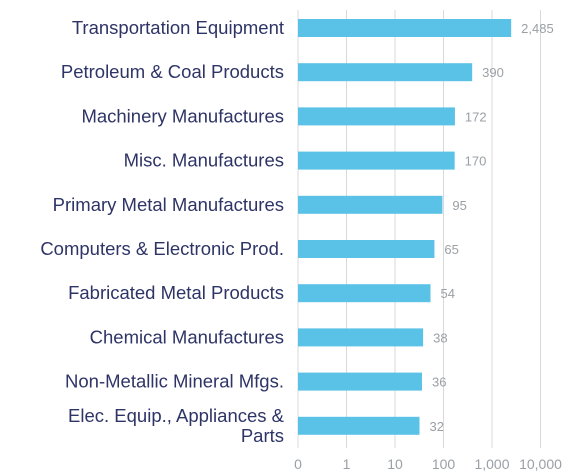  I want to click on value-label: 172, so click(476, 116).